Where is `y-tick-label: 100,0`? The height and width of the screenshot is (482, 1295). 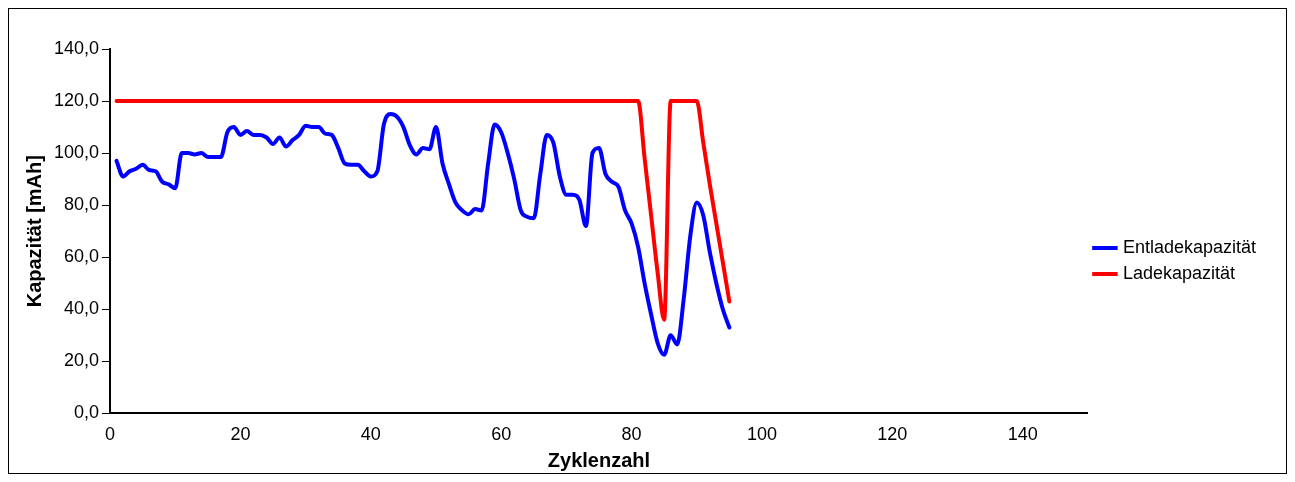 y-tick-label: 100,0 is located at coordinates (77, 152).